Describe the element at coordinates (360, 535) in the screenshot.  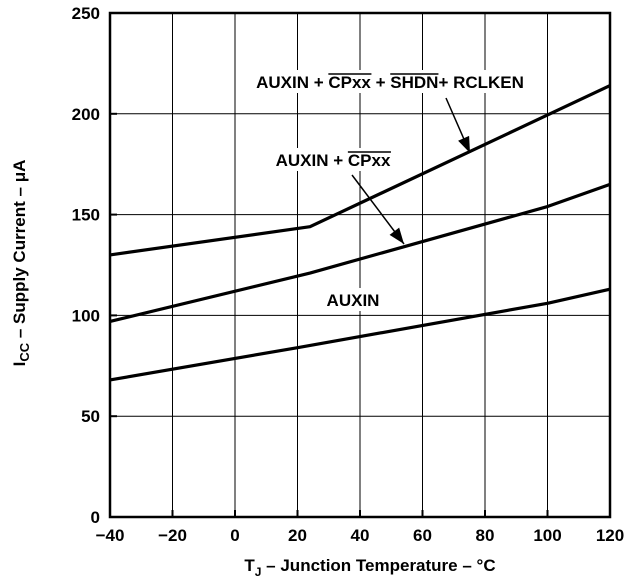
I see `x-tick-label: 40` at that location.